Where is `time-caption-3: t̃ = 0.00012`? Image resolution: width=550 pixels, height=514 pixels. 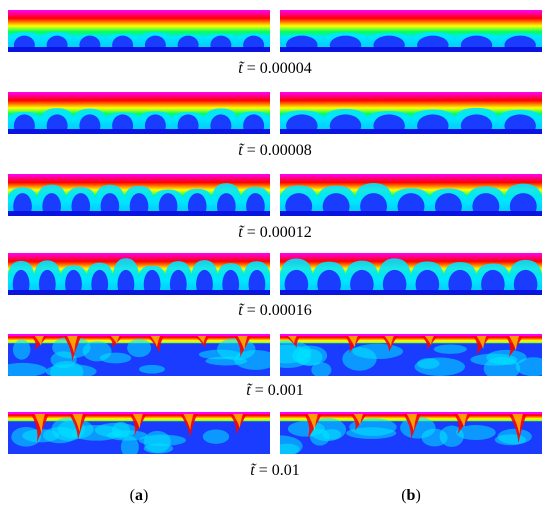
time-caption-3: t̃ = 0.00012 is located at coordinates (275, 233).